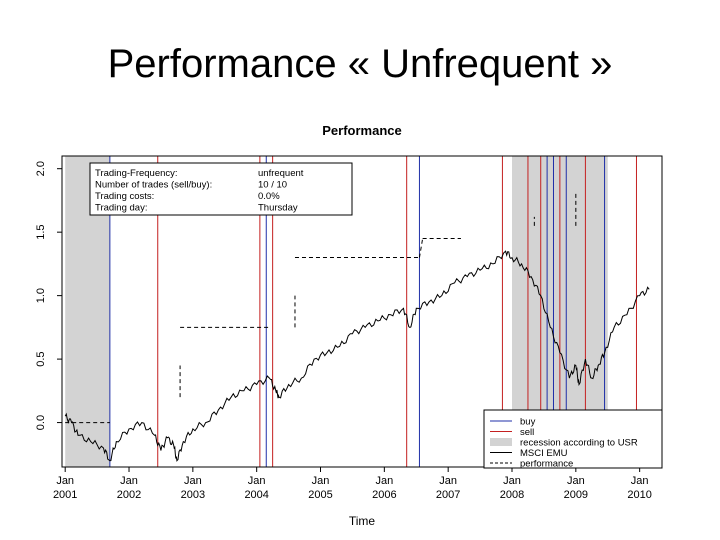 This screenshot has height=540, width=720. Describe the element at coordinates (65, 488) in the screenshot. I see `x-tick-label-0: Jan 2001` at that location.